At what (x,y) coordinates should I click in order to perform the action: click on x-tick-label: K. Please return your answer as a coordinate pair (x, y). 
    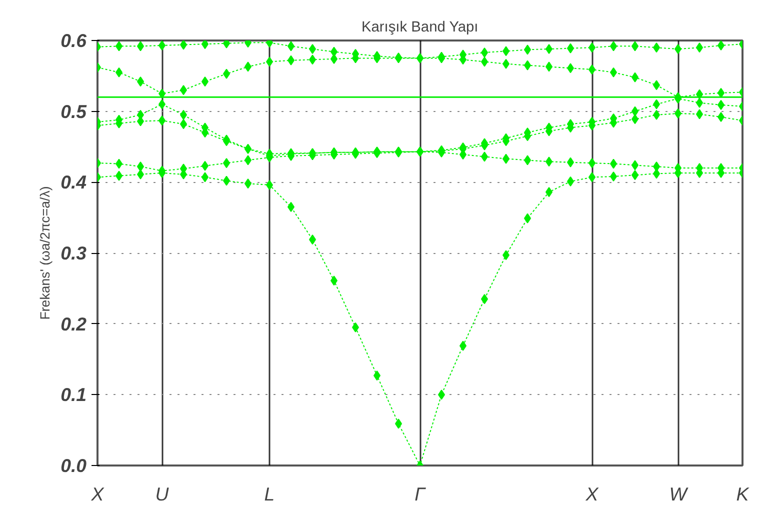
    Looking at the image, I should click on (743, 494).